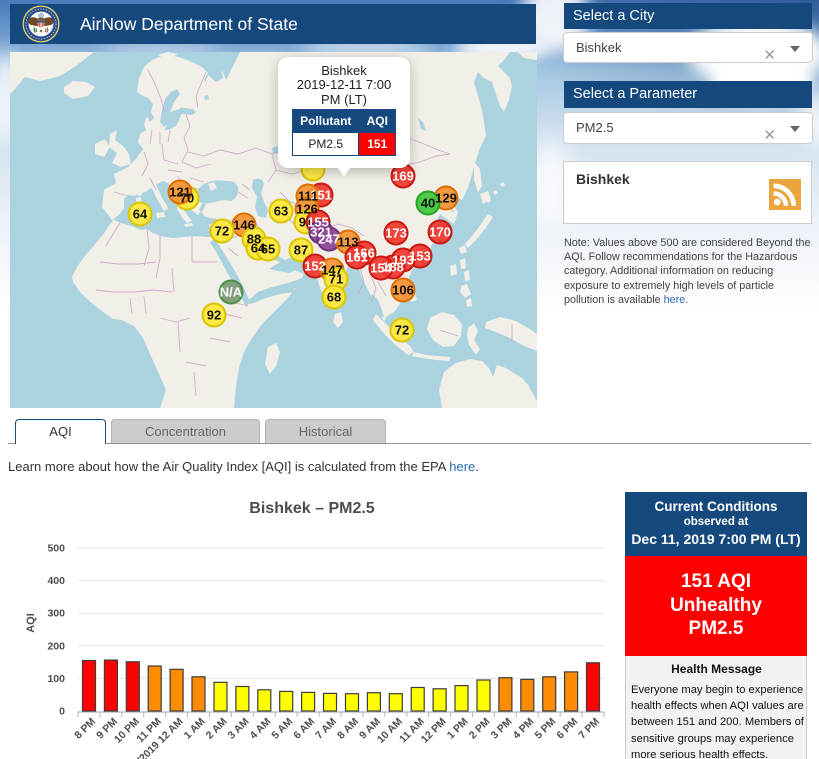  I want to click on svg-text: 65, so click(268, 249).